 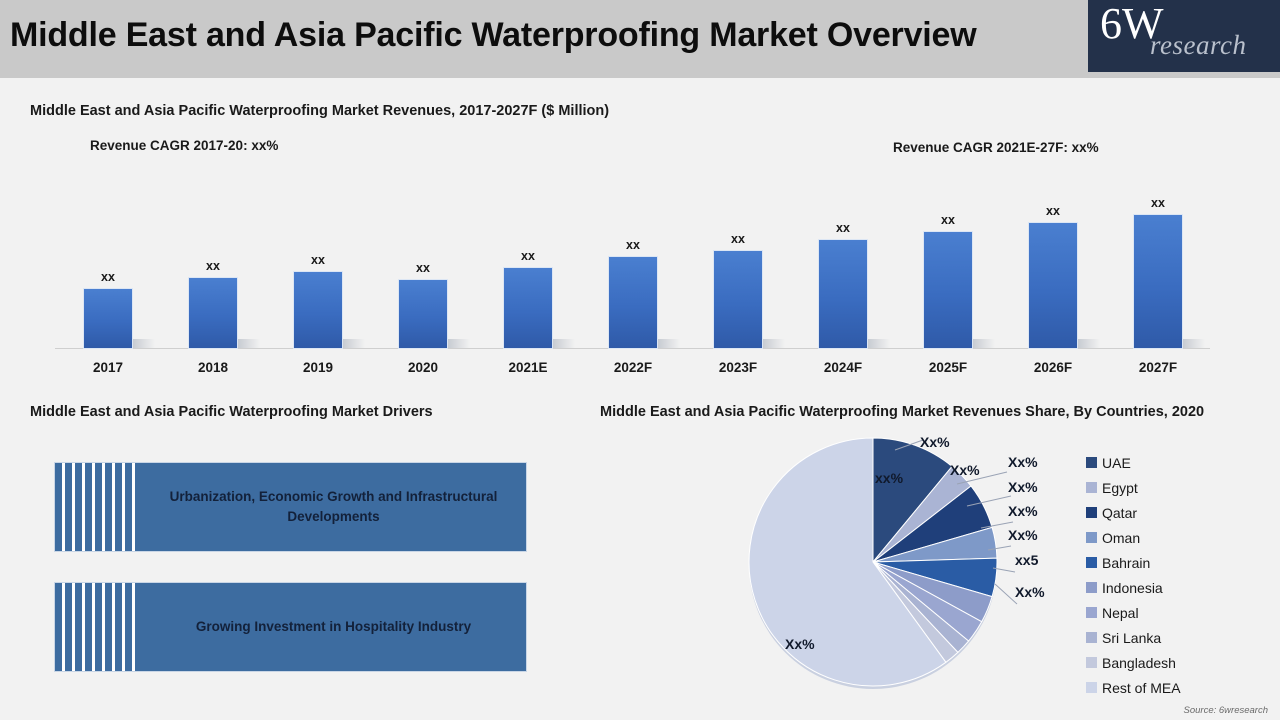 I want to click on bar-category-label: 2020, so click(x=423, y=367).